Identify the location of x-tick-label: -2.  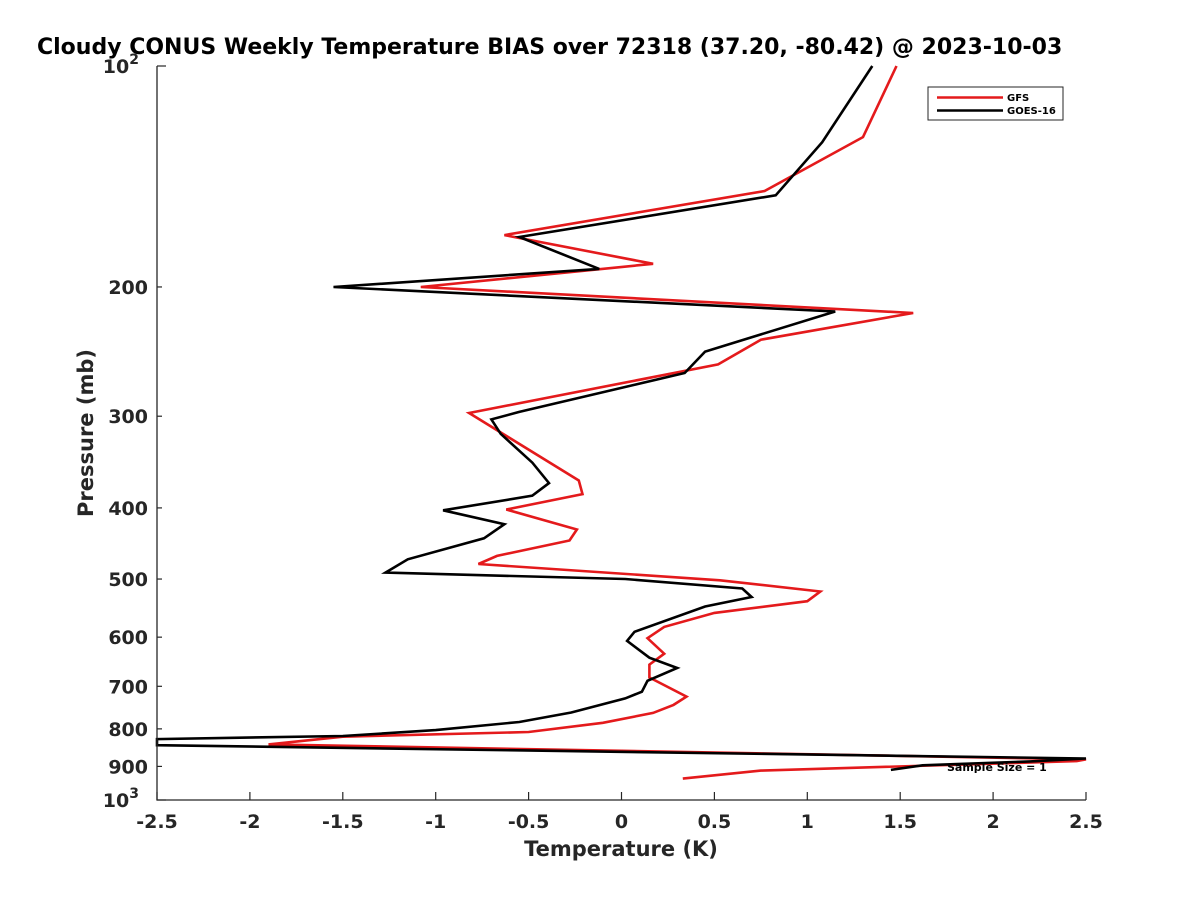
(249, 822).